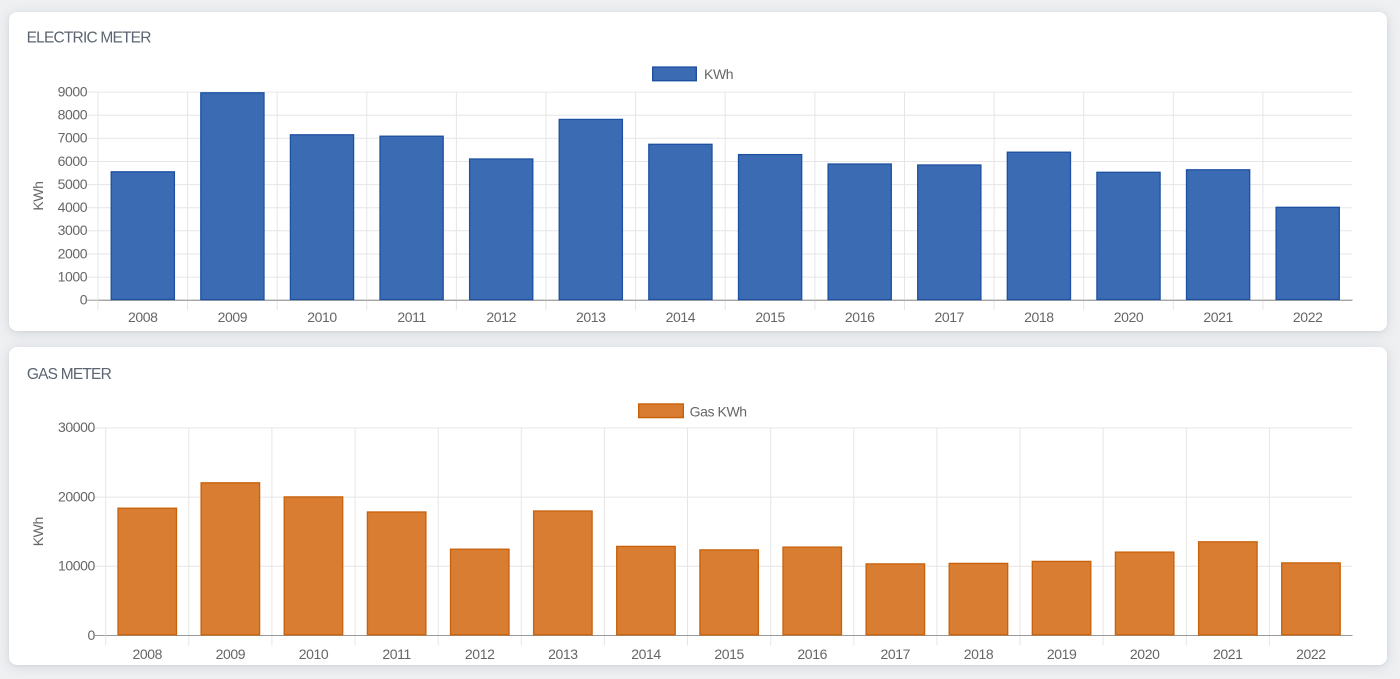 The image size is (1400, 679). I want to click on svg-text: 1000, so click(73, 276).